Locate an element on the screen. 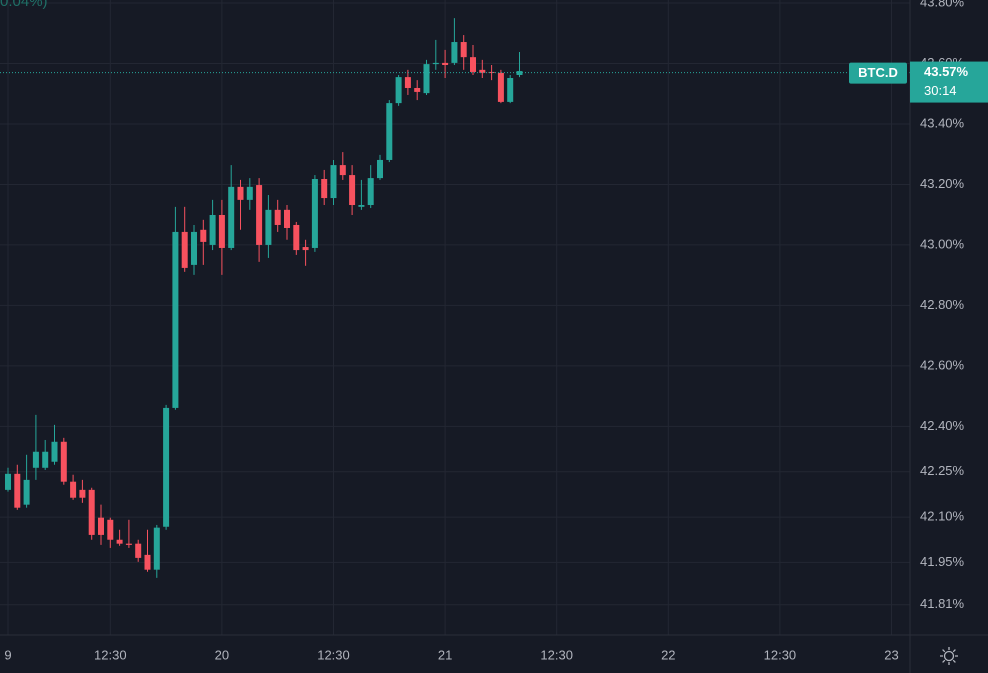 The image size is (988, 673). x-tick-label: 22 is located at coordinates (668, 654).